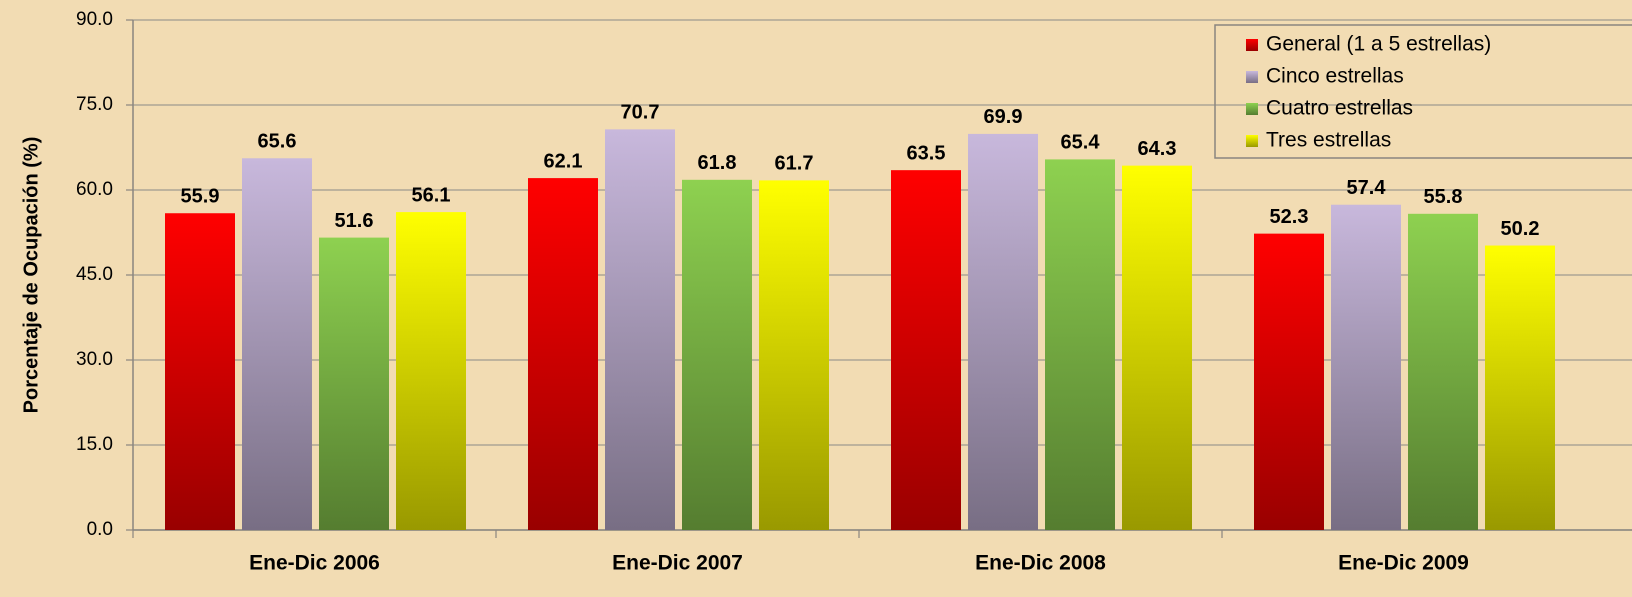  I want to click on value-label: 57.4, so click(1367, 188).